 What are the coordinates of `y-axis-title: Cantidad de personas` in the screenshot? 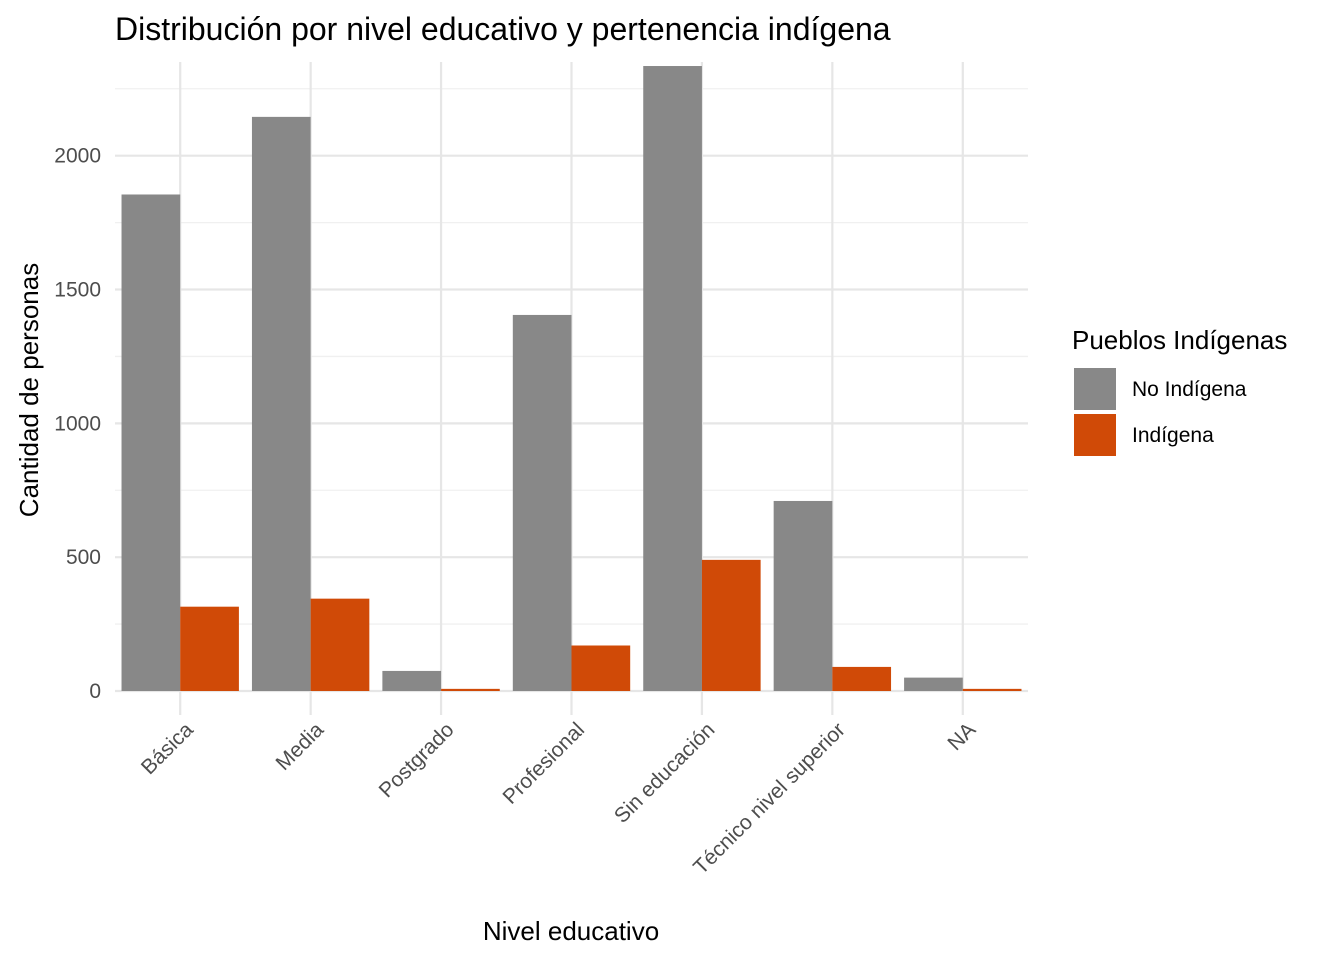 It's located at (29, 390).